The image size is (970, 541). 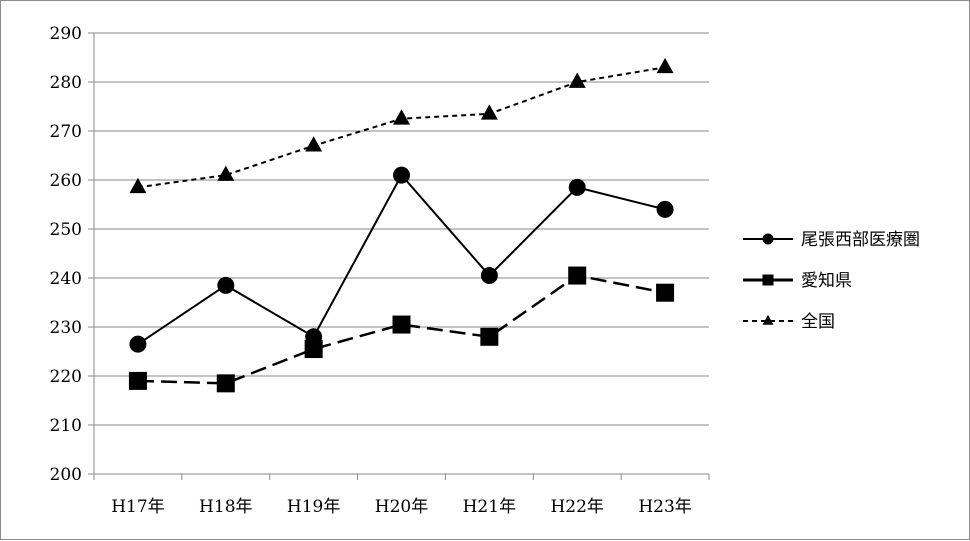 What do you see at coordinates (401, 495) in the screenshot?
I see `x-axis-ticks: H17年 H18年 H19年 H20年 H21年 H22年 H23年` at bounding box center [401, 495].